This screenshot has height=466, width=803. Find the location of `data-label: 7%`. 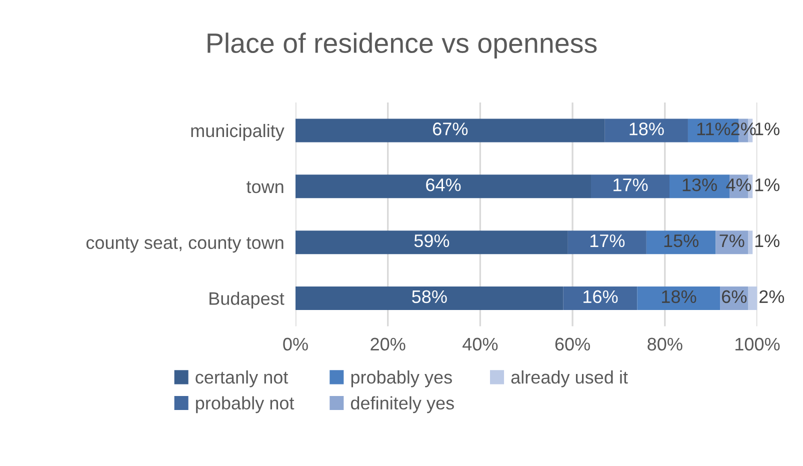

data-label: 7% is located at coordinates (732, 241).